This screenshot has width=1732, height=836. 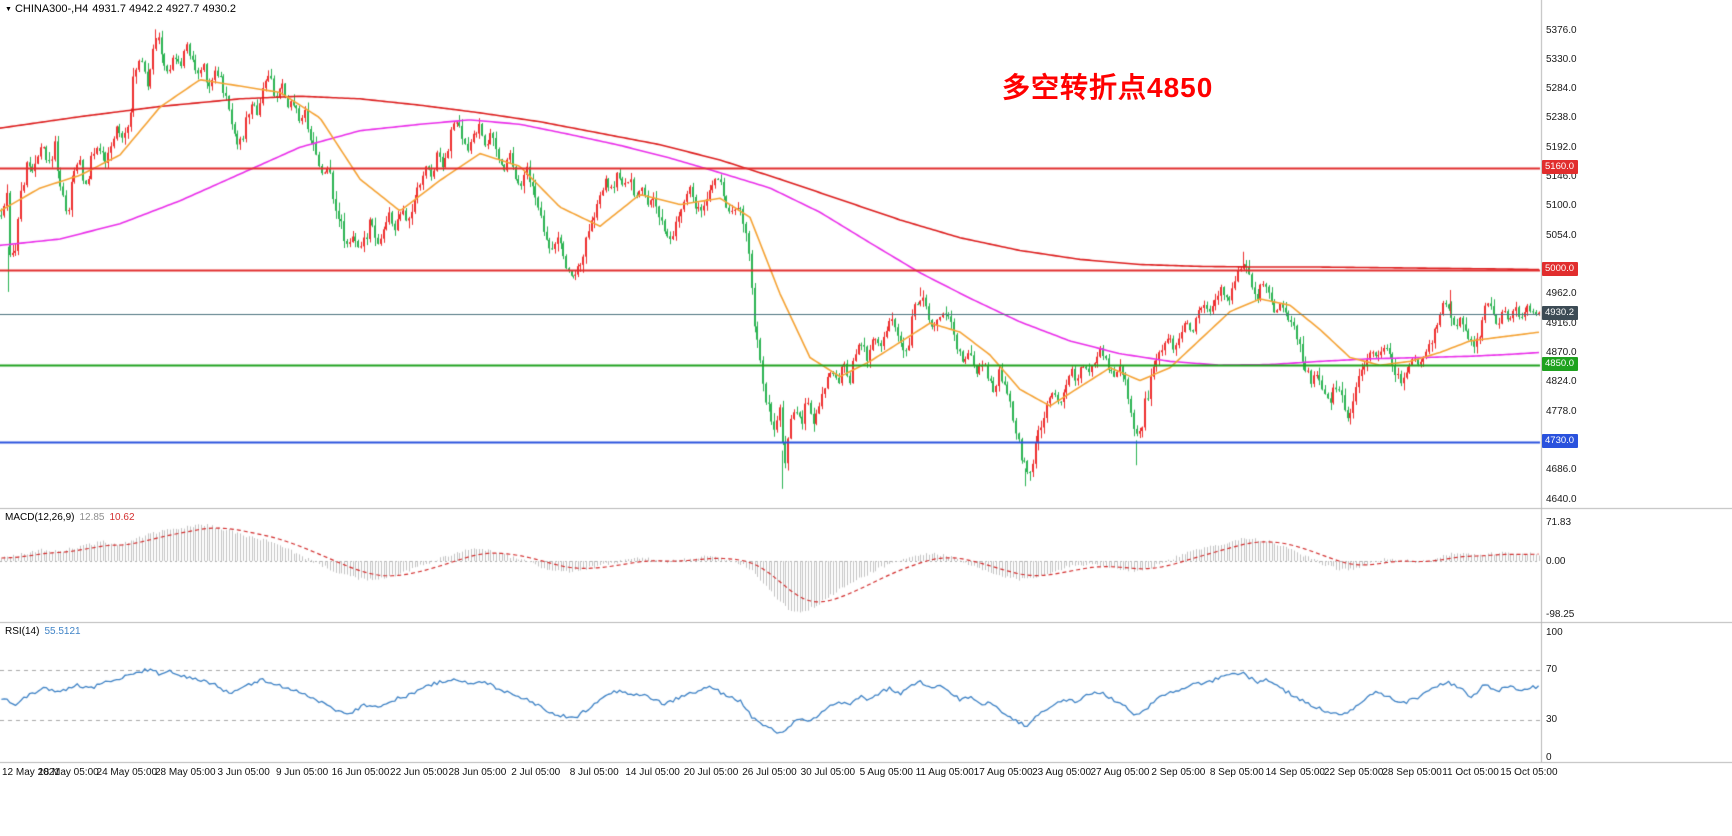 What do you see at coordinates (302, 772) in the screenshot?
I see `time-axis-label: 9 Jun 05:00` at bounding box center [302, 772].